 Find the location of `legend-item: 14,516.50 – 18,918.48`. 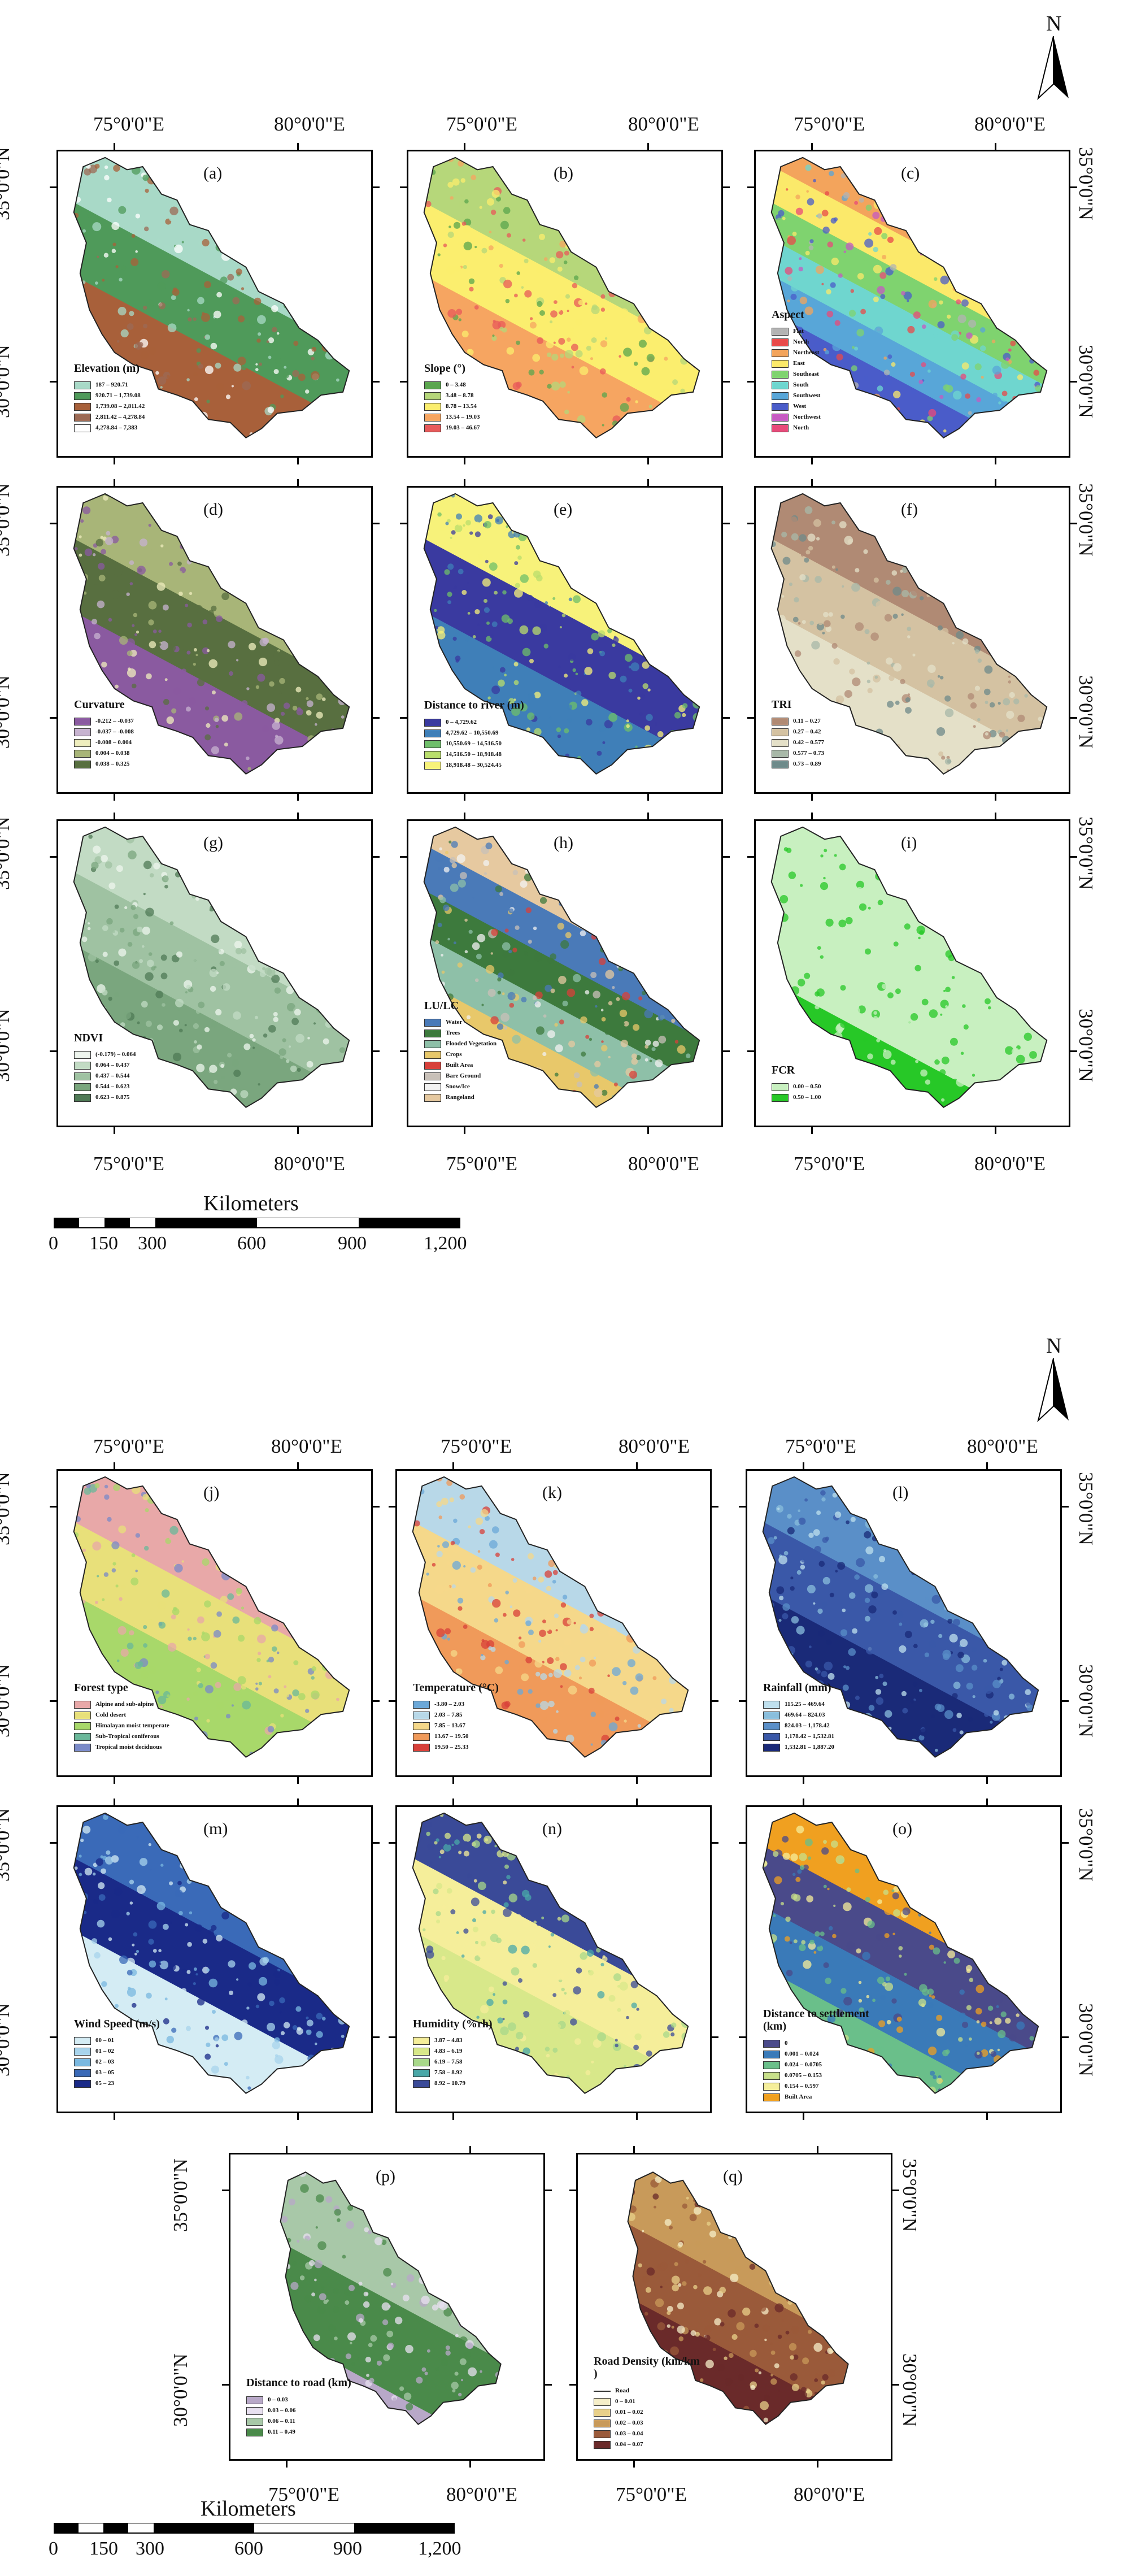

legend-item: 14,516.50 – 18,918.48 is located at coordinates (474, 754).